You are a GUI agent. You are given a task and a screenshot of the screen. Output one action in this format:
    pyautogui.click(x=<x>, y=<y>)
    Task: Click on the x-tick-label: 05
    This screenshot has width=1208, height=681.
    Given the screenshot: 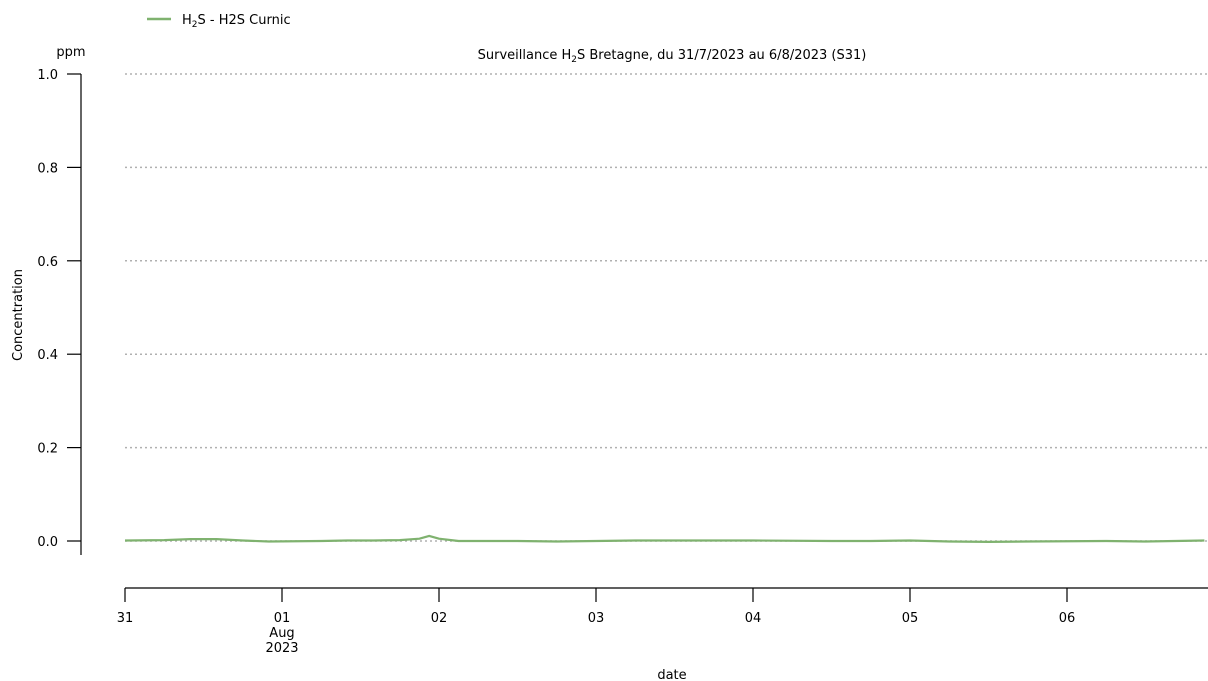 What is the action you would take?
    pyautogui.click(x=910, y=618)
    